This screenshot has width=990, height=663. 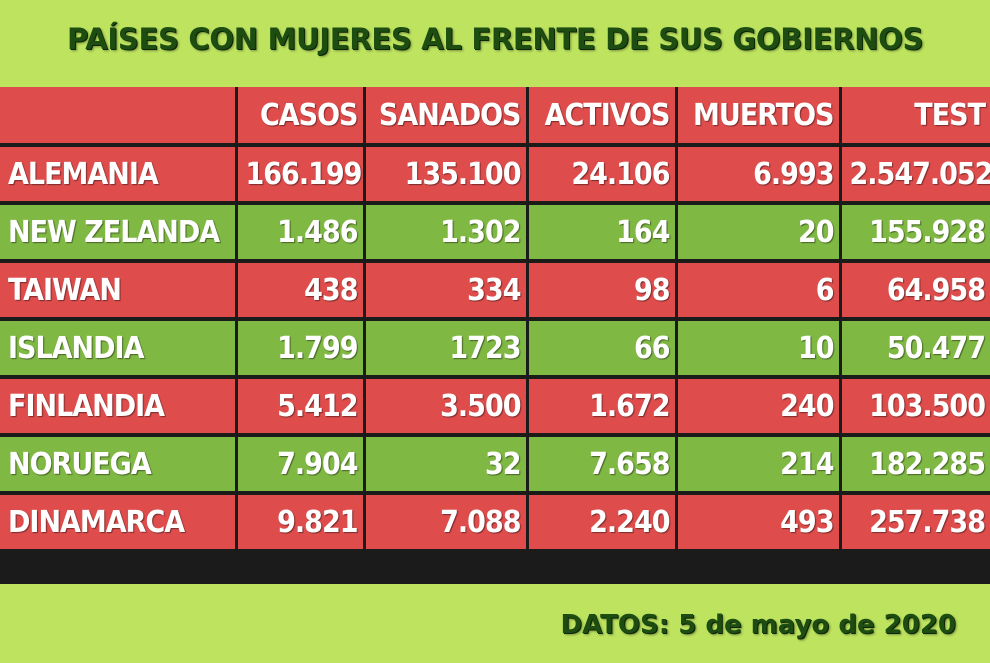 I want to click on value-cell-test: 103.500, so click(x=915, y=407).